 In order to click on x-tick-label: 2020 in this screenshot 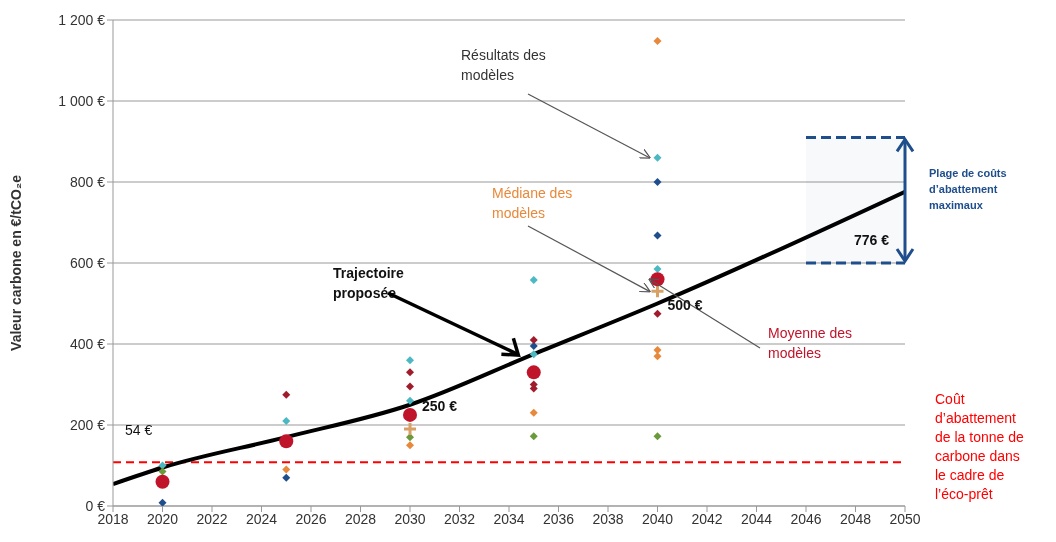, I will do `click(162, 518)`.